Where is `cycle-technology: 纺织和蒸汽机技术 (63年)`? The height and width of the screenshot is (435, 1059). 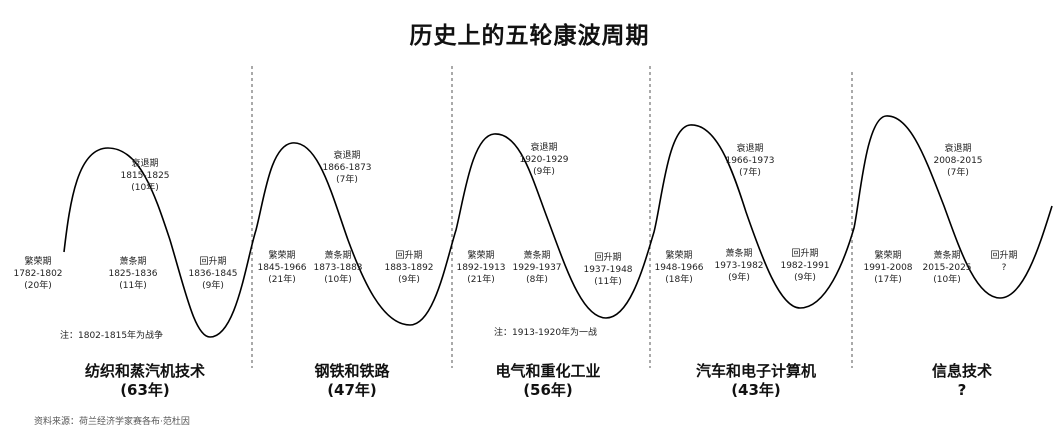 cycle-technology: 纺织和蒸汽机技术 (63年) is located at coordinates (145, 380).